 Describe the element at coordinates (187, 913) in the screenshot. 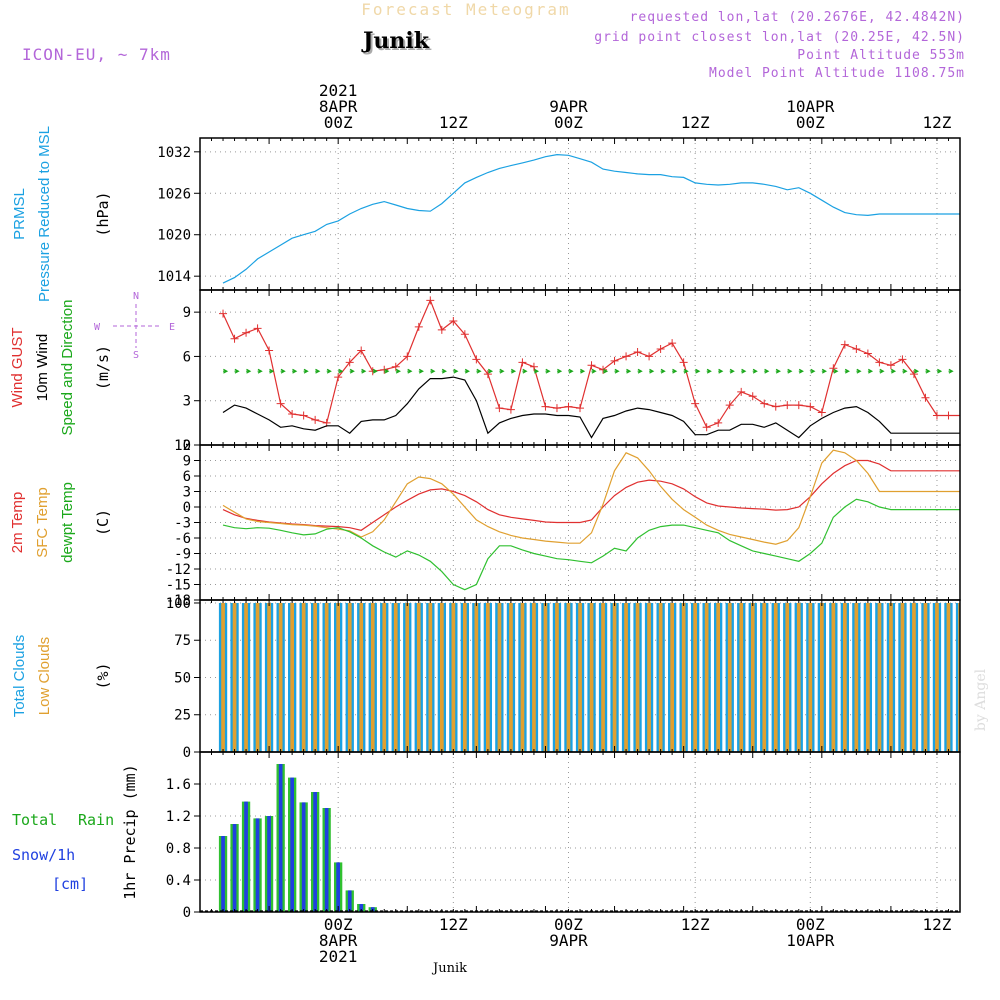

I see `ytick-label: 0` at that location.